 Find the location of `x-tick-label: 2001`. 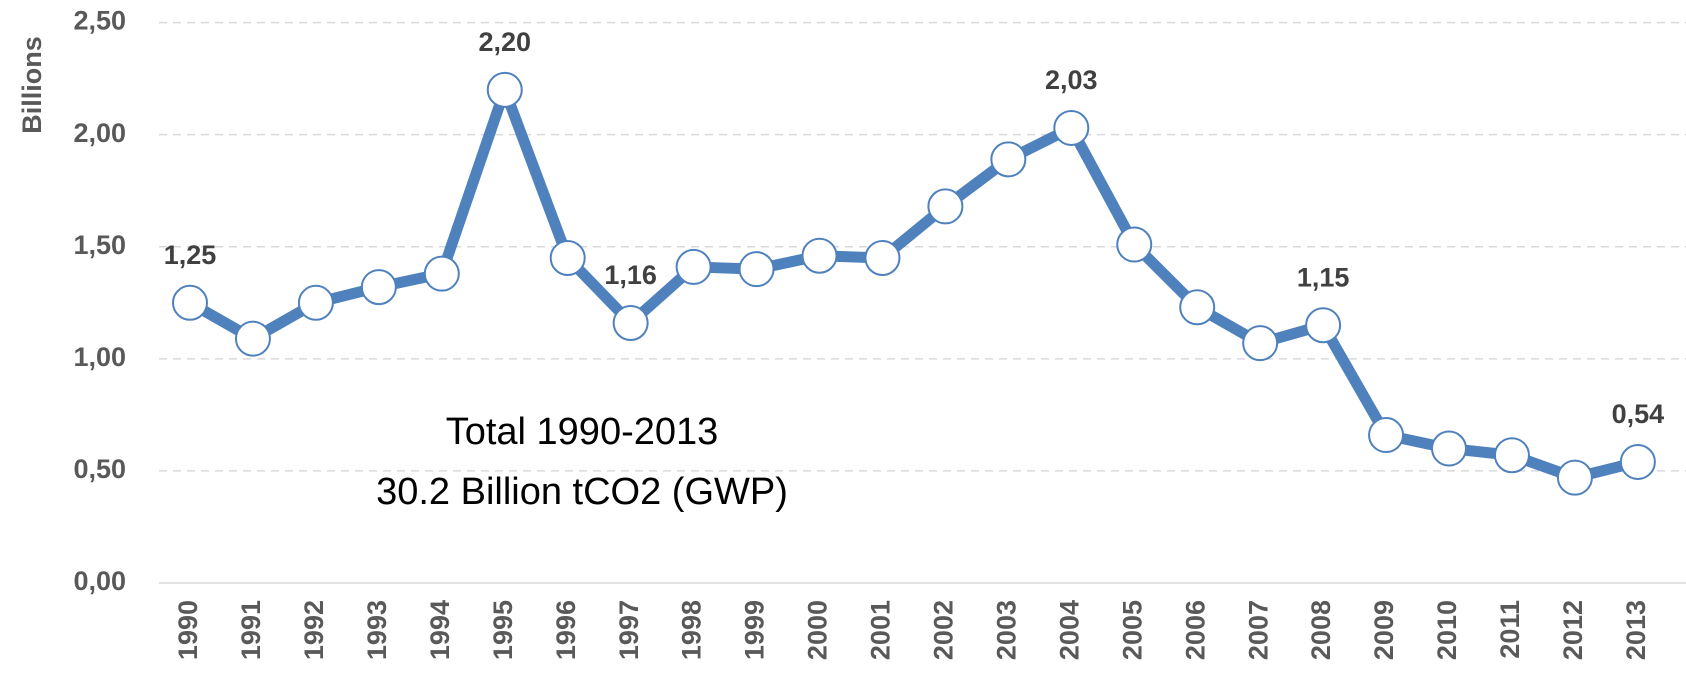

x-tick-label: 2001 is located at coordinates (881, 630).